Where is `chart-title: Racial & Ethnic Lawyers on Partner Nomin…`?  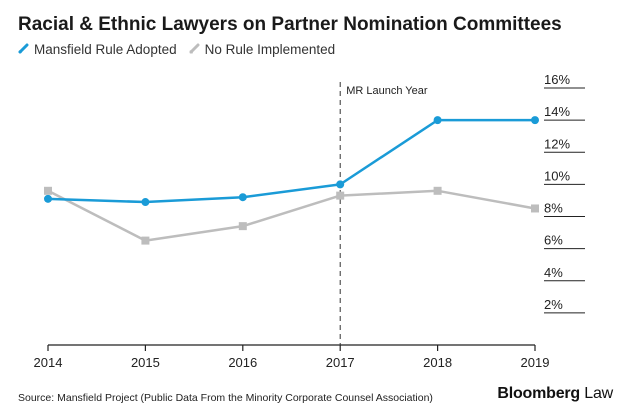 chart-title: Racial & Ethnic Lawyers on Partner Nomin… is located at coordinates (290, 24).